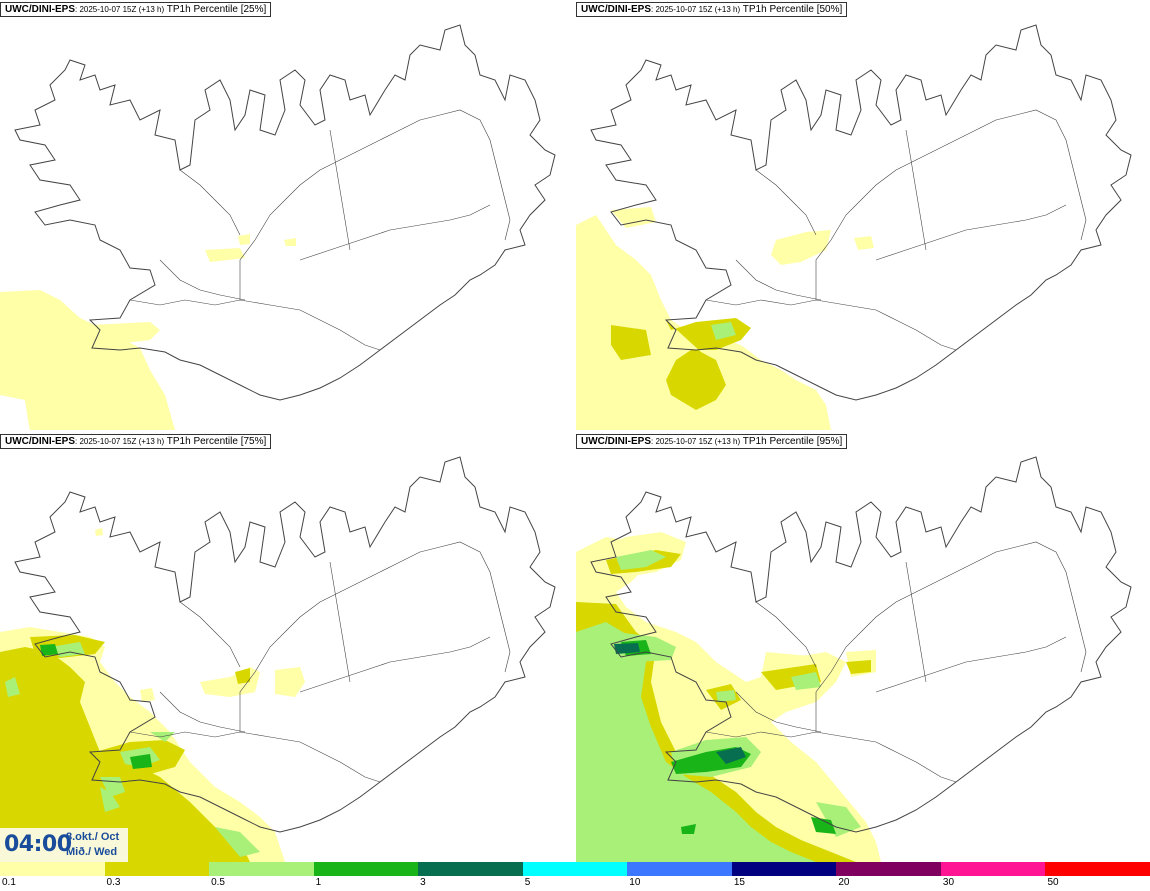 This screenshot has height=891, width=1150. I want to click on percentile-title: TP1h Percentile [25%], so click(215, 9).